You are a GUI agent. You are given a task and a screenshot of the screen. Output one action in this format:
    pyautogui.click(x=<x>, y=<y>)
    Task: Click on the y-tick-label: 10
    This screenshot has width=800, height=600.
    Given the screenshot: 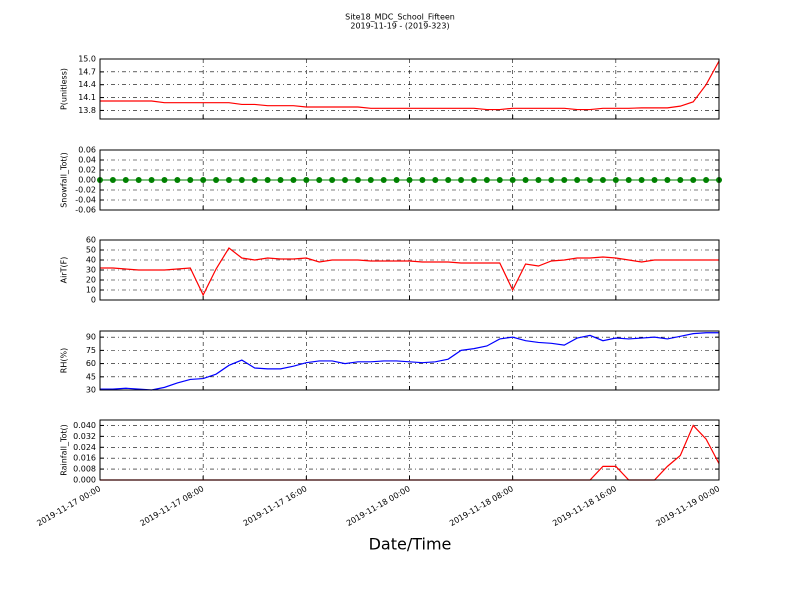 What is the action you would take?
    pyautogui.click(x=91, y=290)
    